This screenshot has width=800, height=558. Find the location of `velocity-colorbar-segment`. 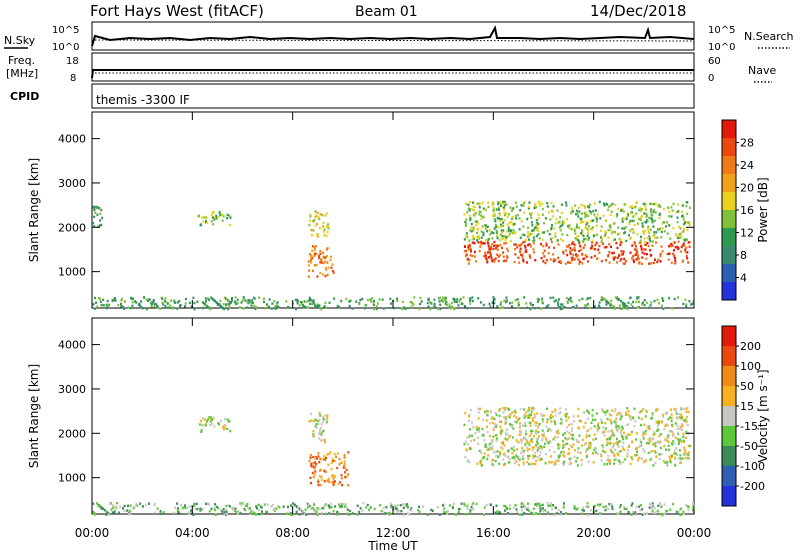

velocity-colorbar-segment is located at coordinates (729, 336).